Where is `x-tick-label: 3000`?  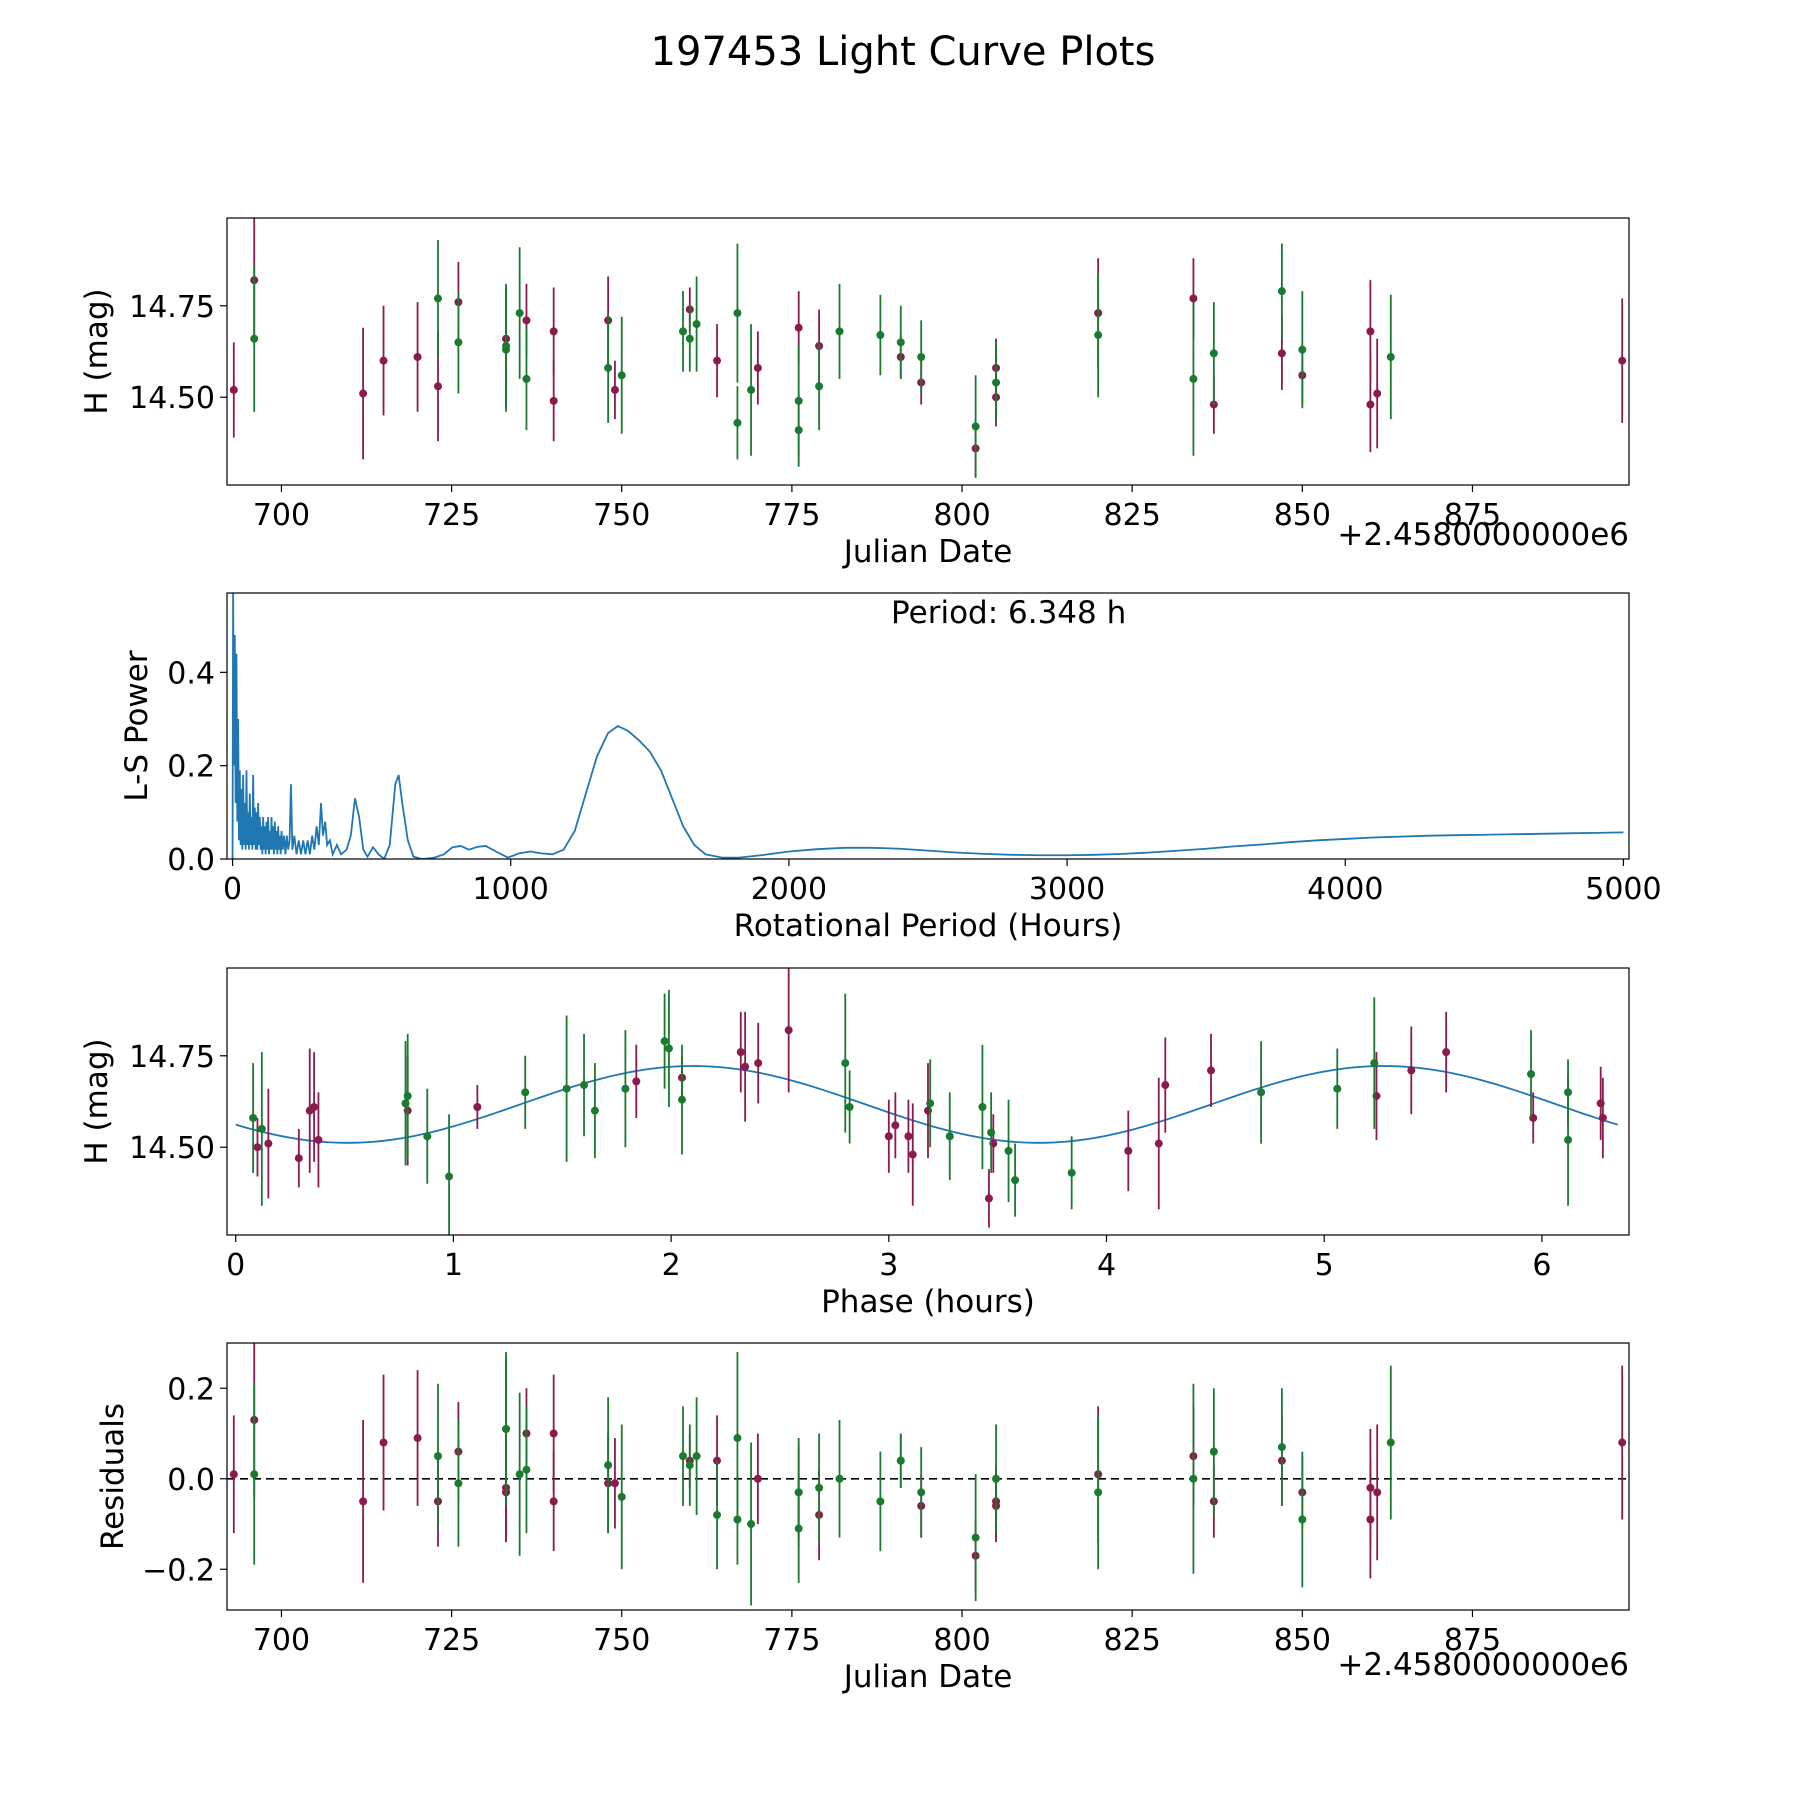
x-tick-label: 3000 is located at coordinates (1067, 889).